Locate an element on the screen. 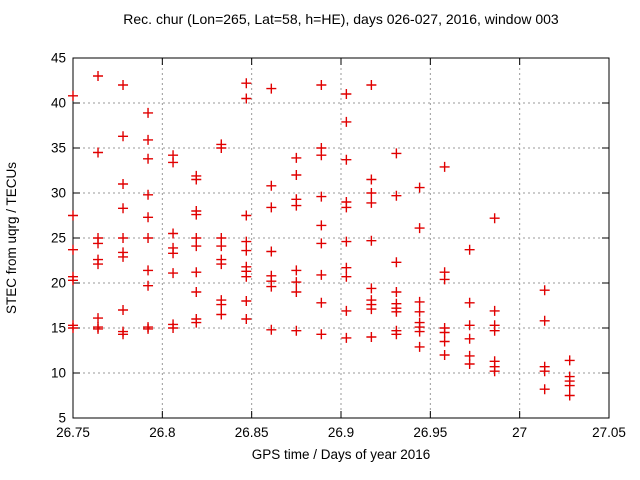 The image size is (640, 480). y-tick-label: 5 is located at coordinates (62, 418).